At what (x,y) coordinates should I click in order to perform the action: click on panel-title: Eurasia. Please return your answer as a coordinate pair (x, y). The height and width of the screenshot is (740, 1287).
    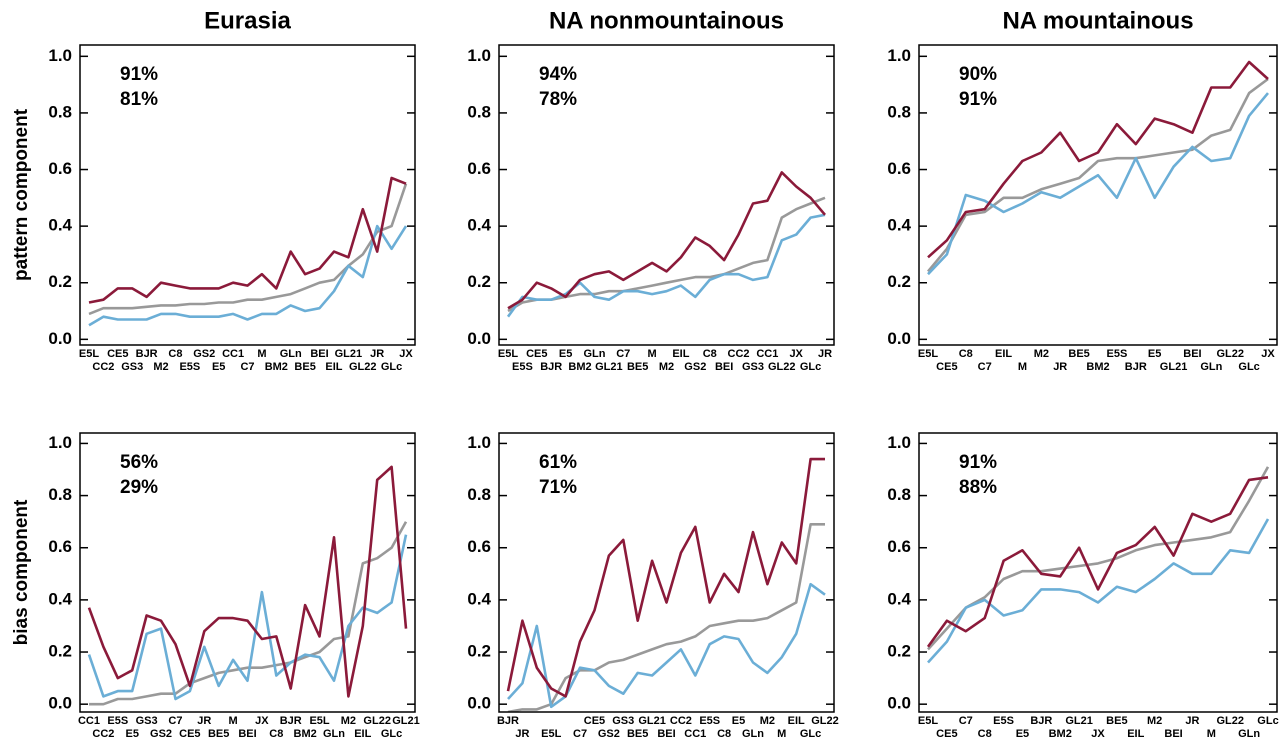
    Looking at the image, I should click on (247, 20).